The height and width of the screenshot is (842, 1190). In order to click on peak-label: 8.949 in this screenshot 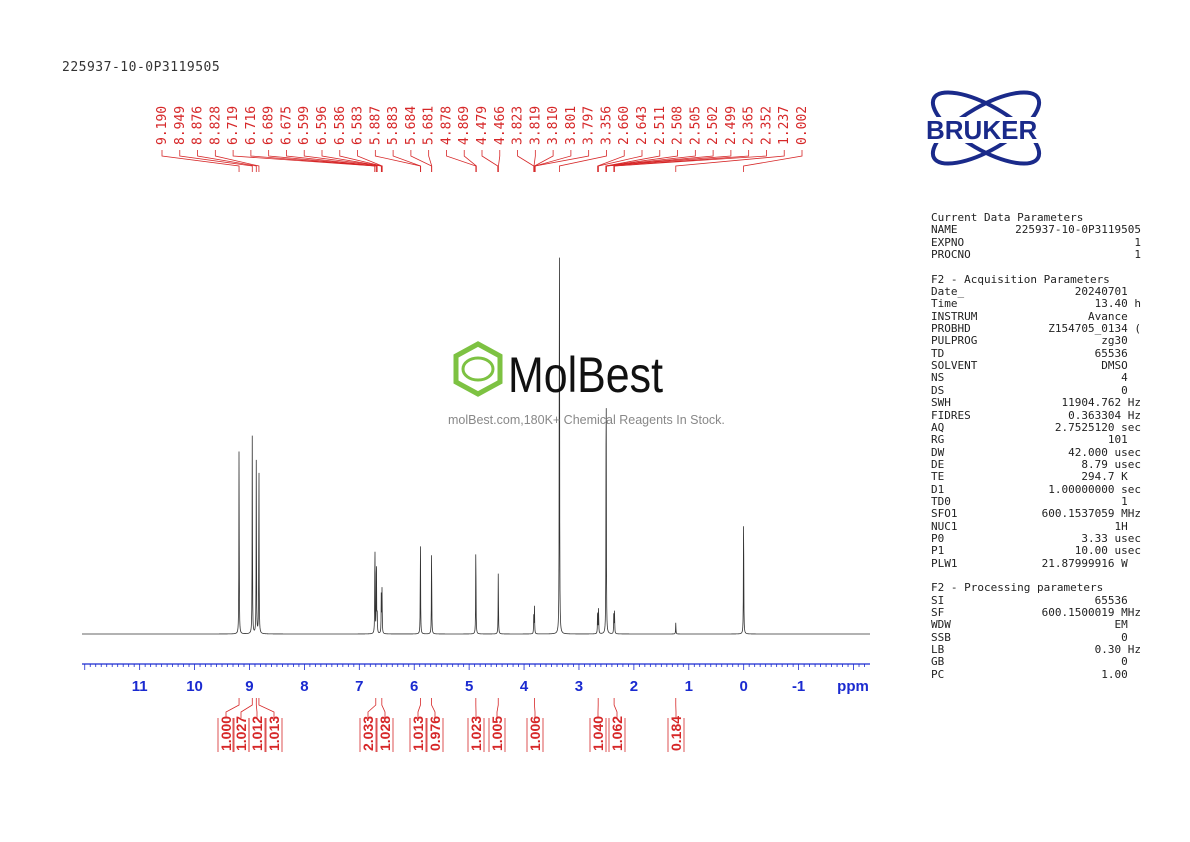, I will do `click(180, 125)`.